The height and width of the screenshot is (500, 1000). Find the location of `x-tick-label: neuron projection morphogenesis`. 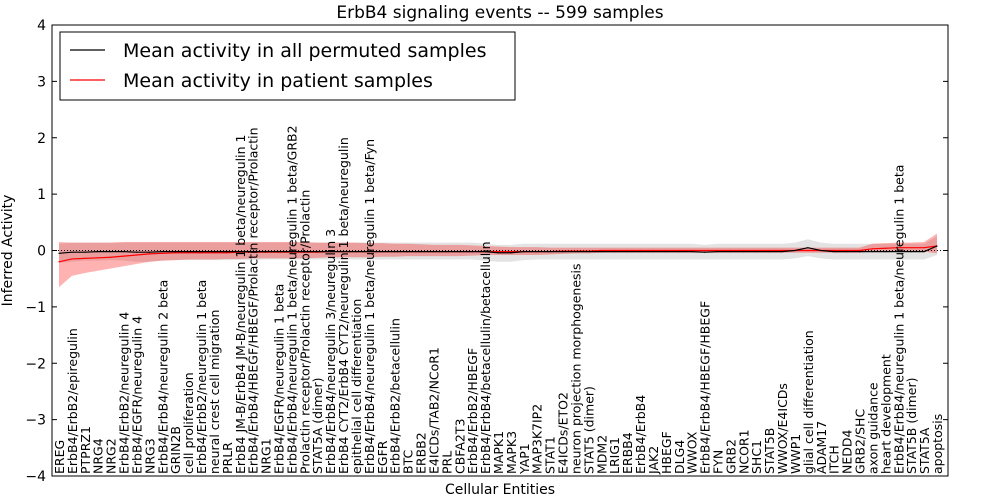

x-tick-label: neuron projection morphogenesis is located at coordinates (575, 368).